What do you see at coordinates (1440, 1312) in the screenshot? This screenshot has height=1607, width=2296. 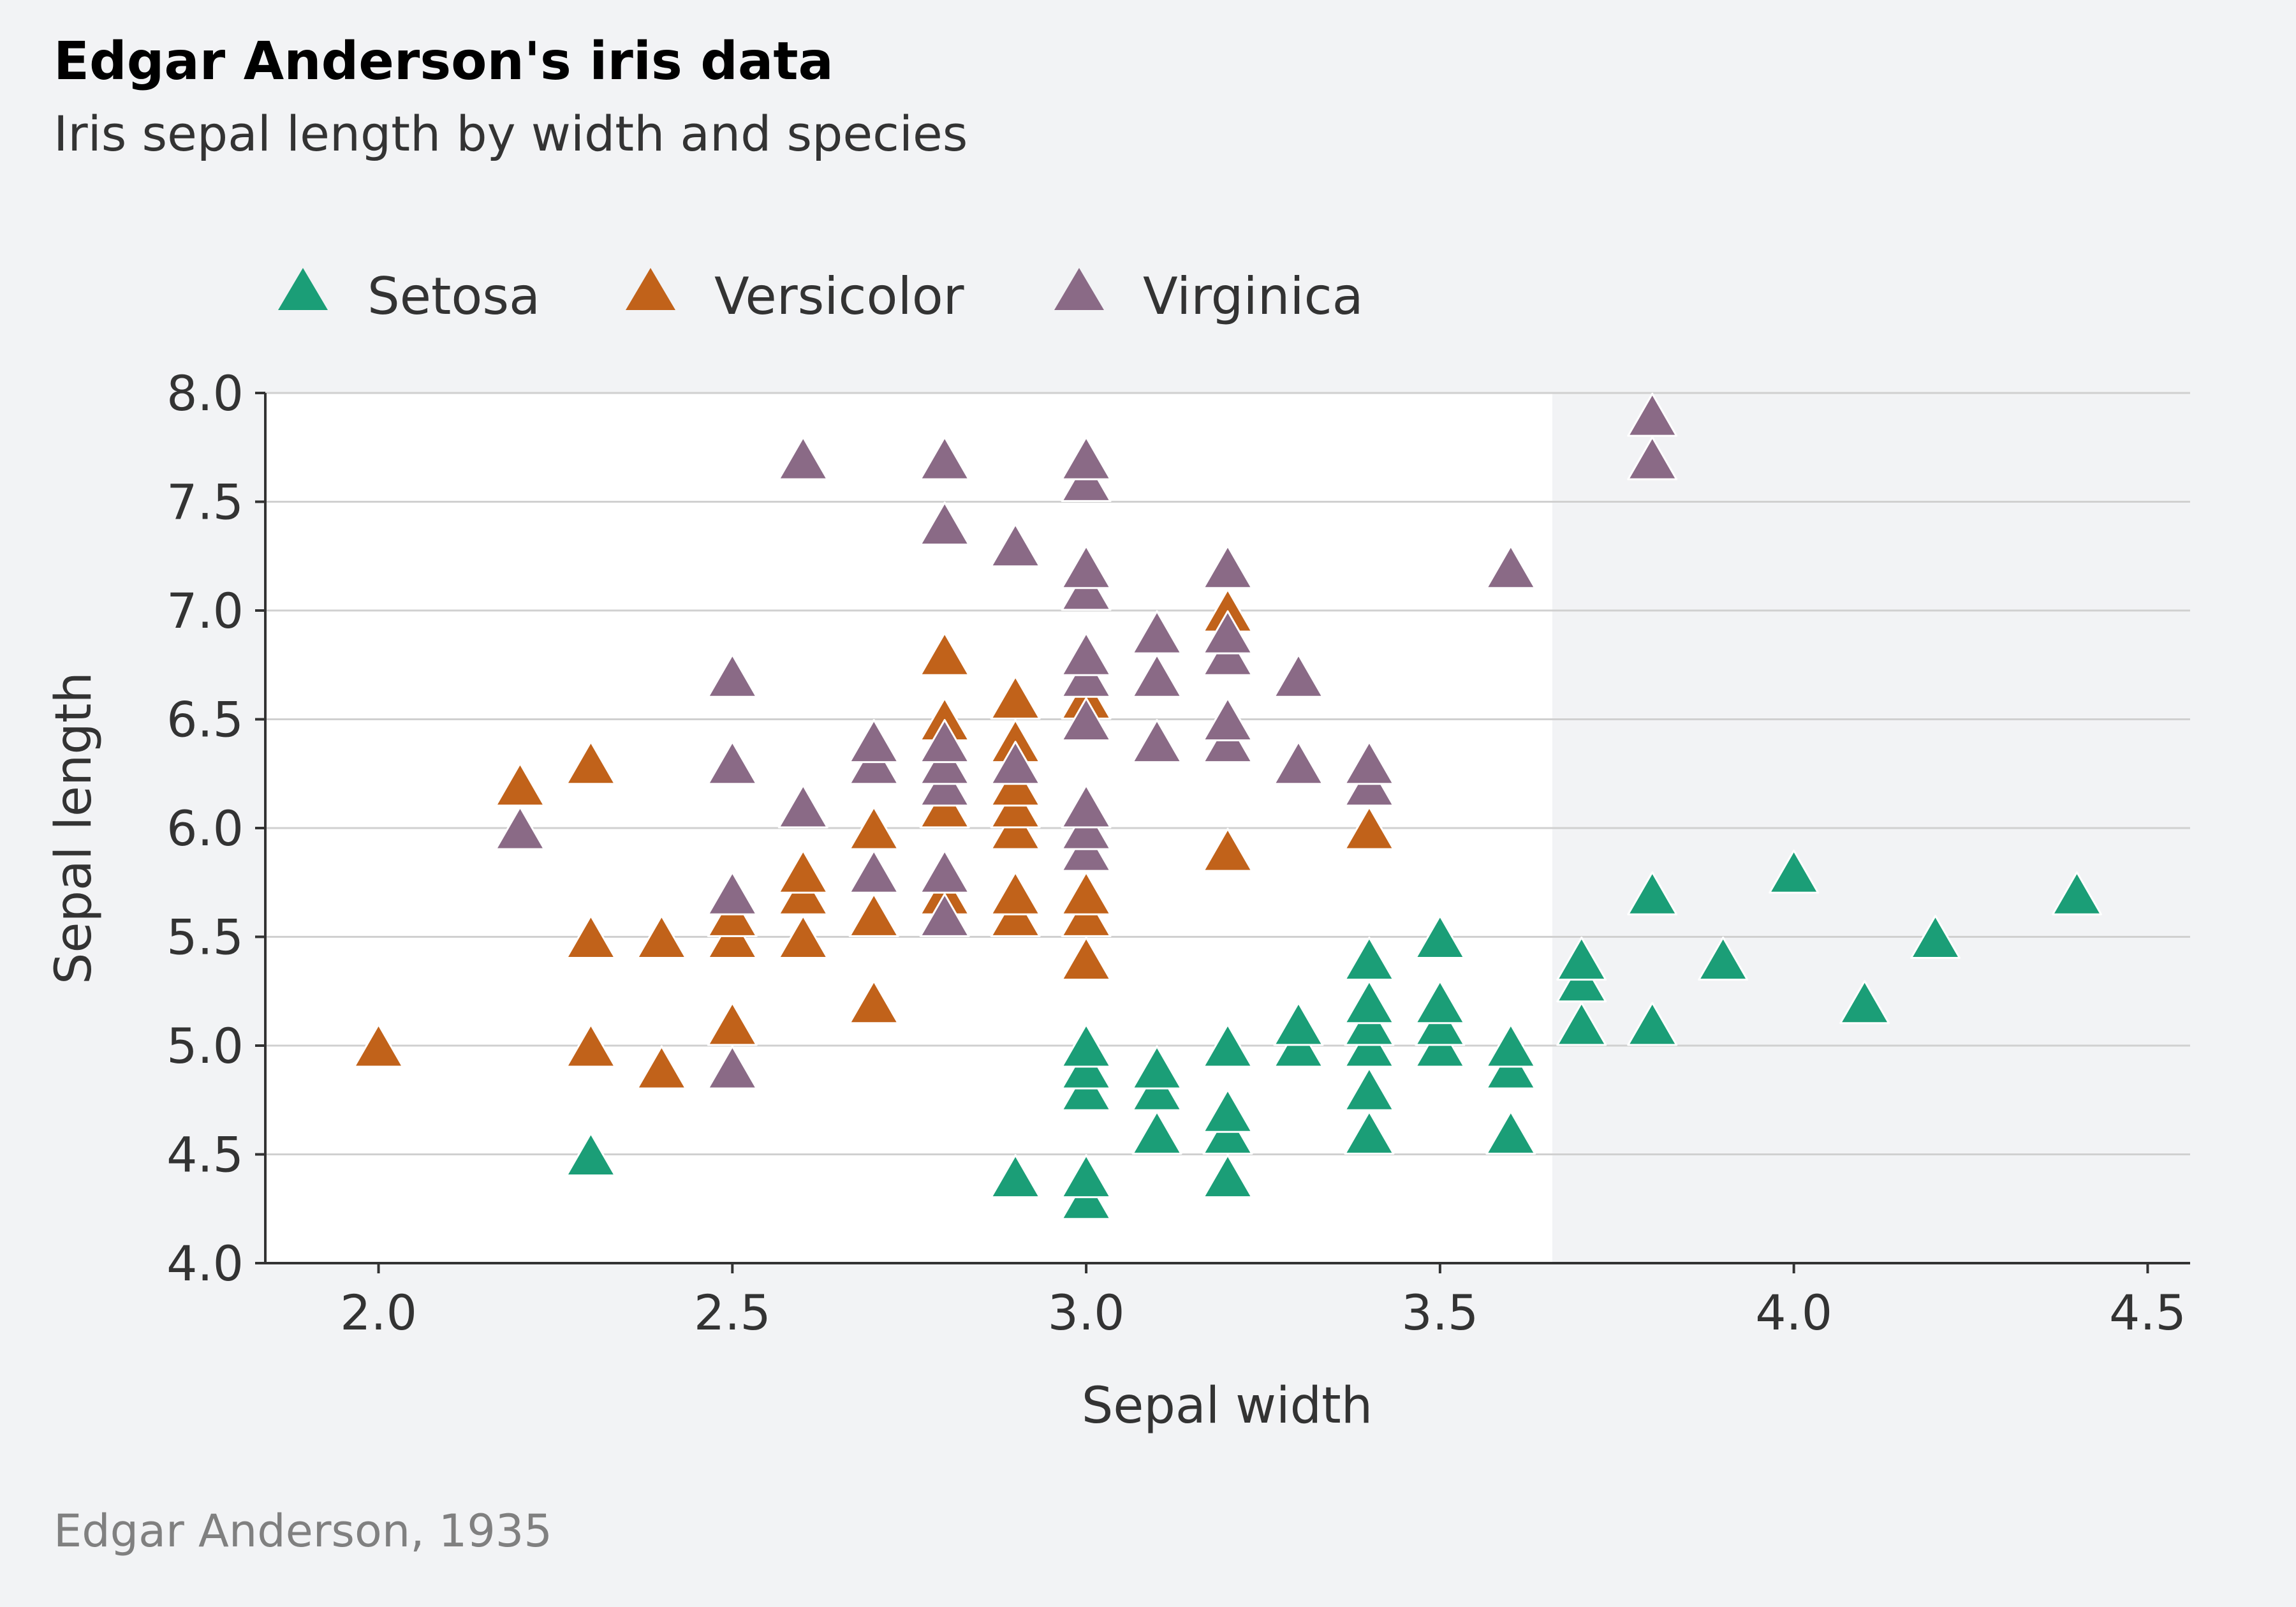 I see `x-tick-label: 3.5` at bounding box center [1440, 1312].